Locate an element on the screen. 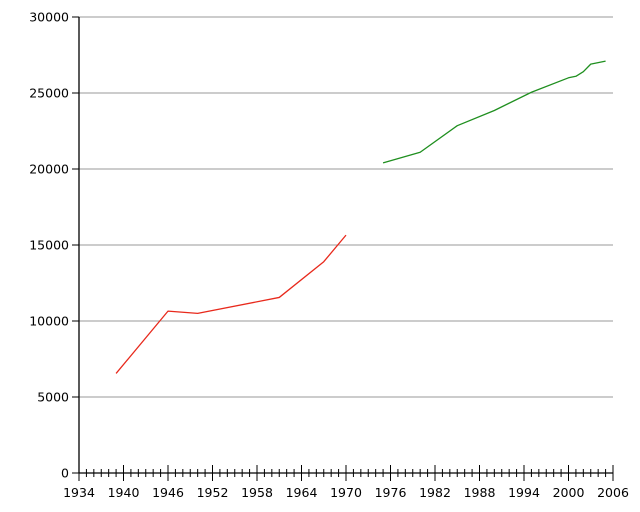 The image size is (640, 512). x-tick-label: 1964 is located at coordinates (302, 492).